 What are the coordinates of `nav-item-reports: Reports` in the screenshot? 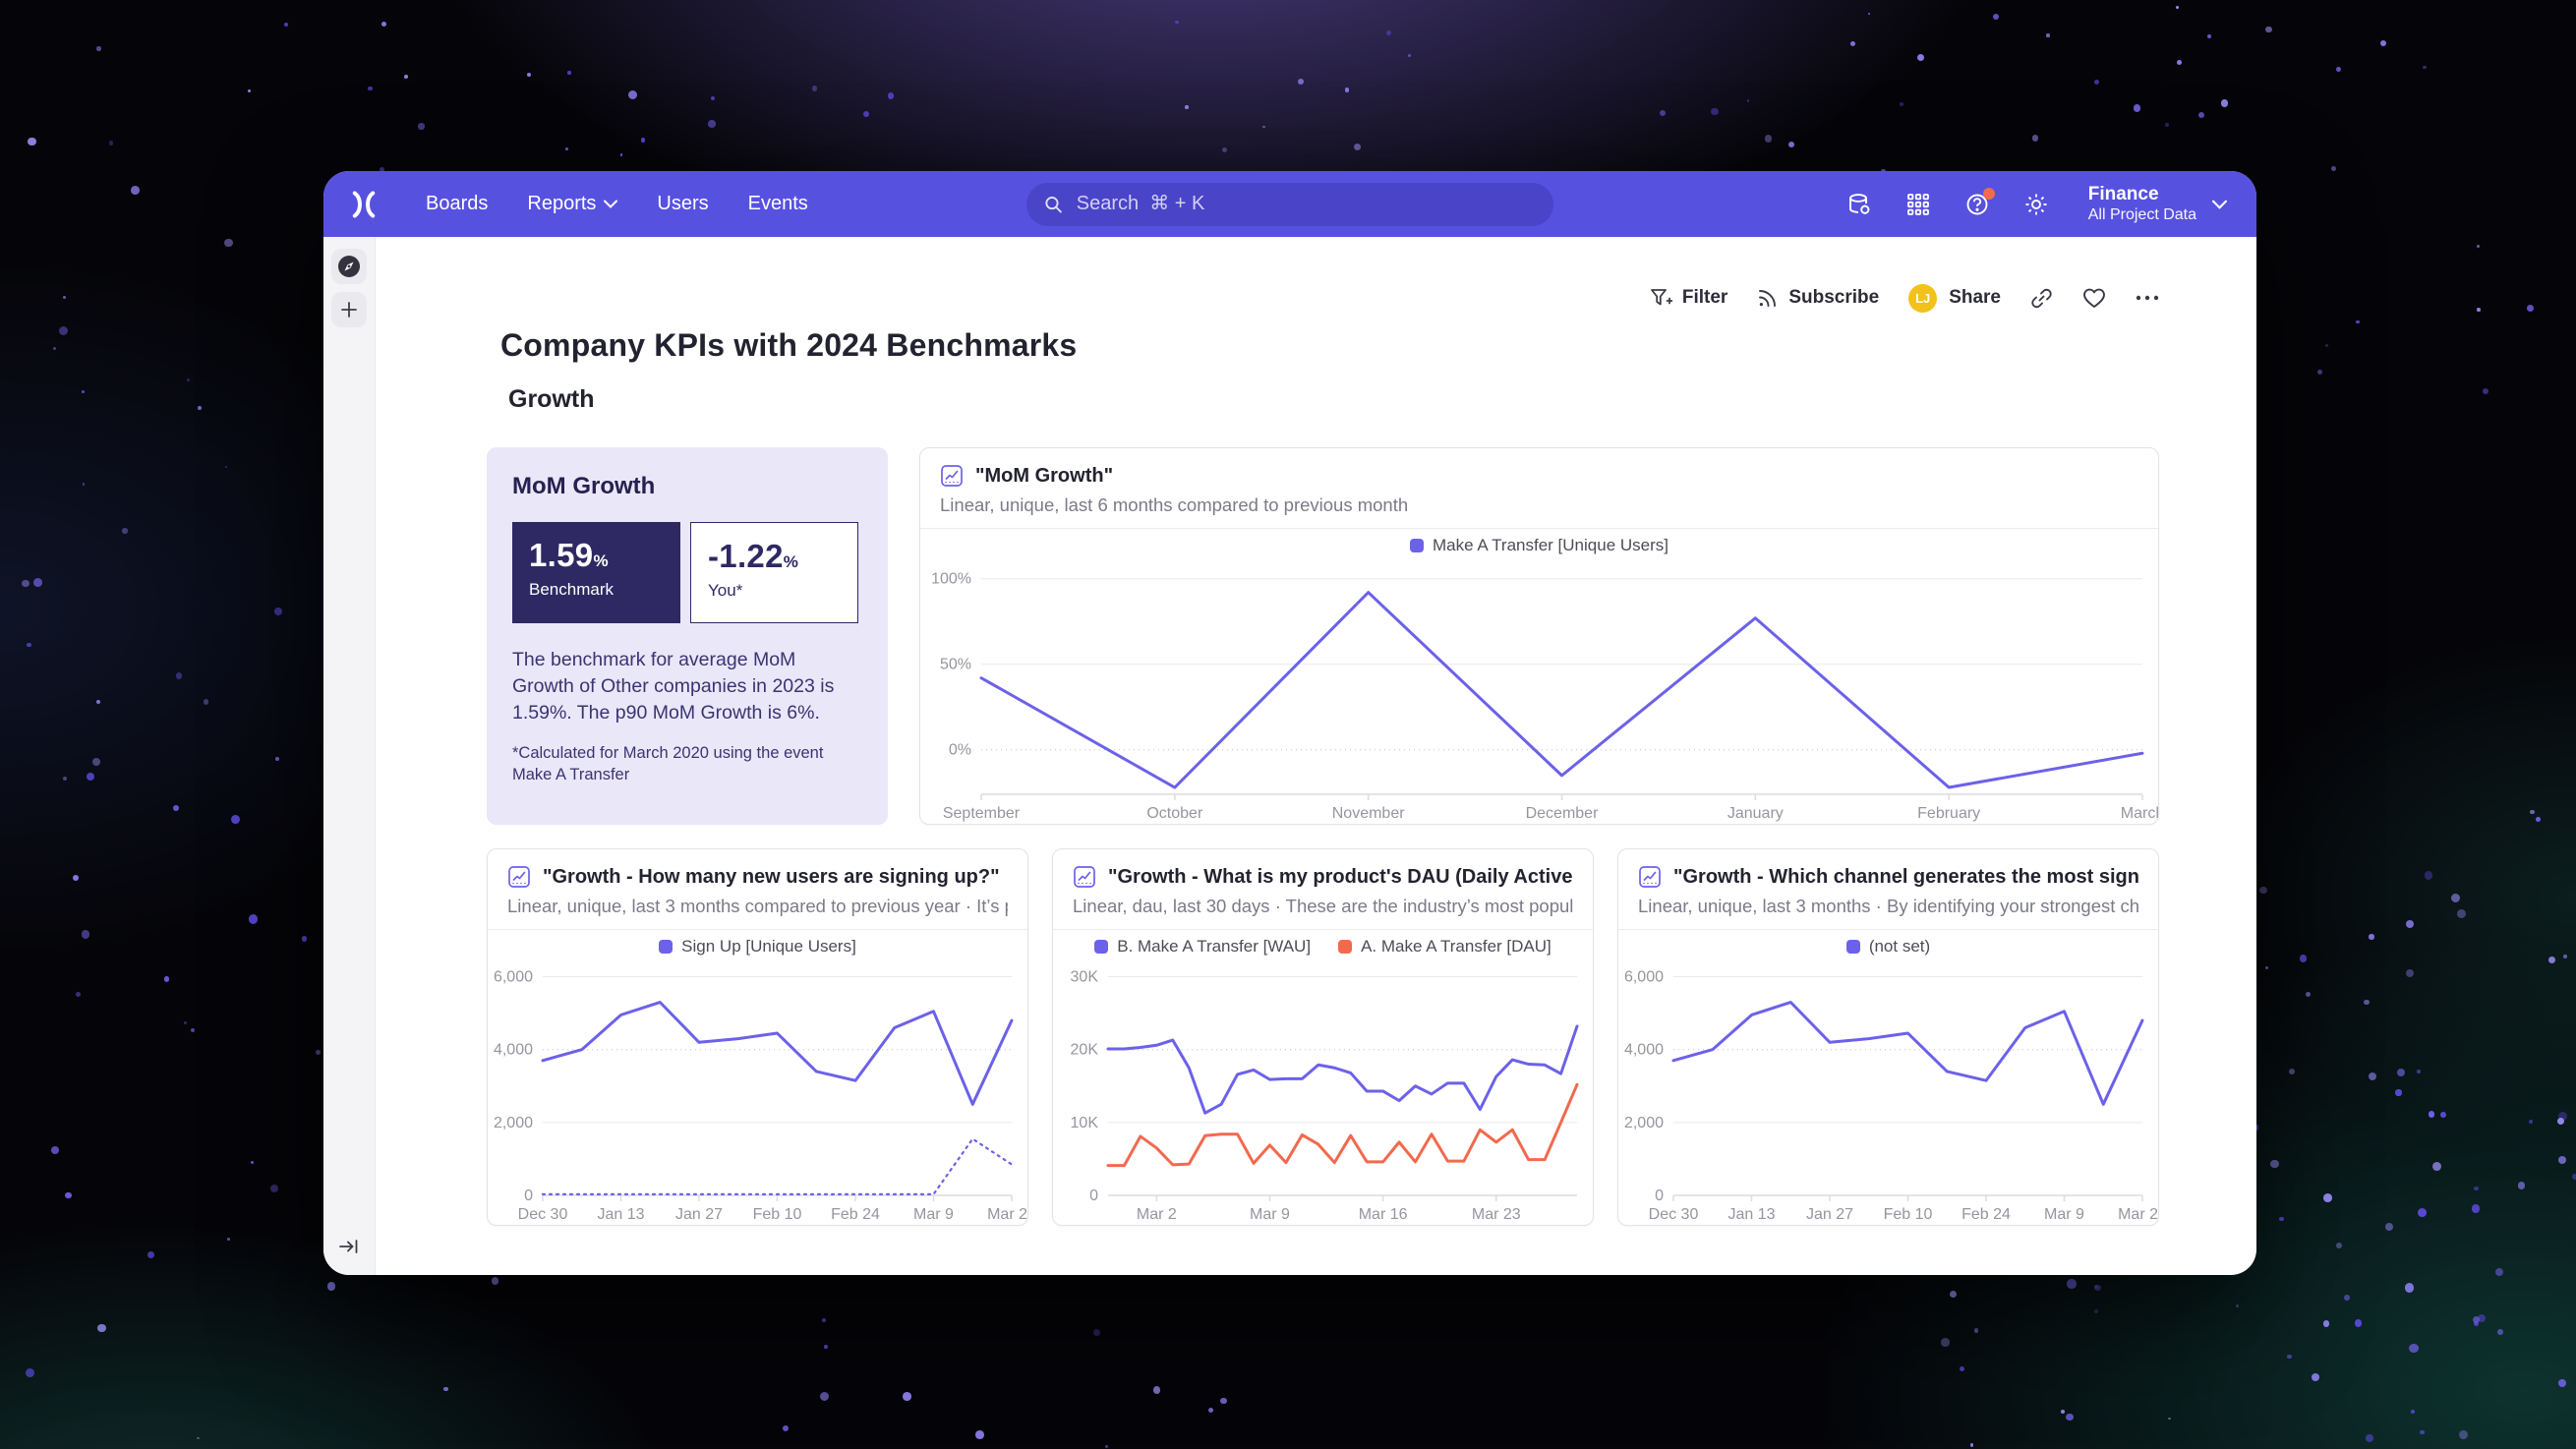 It's located at (572, 204).